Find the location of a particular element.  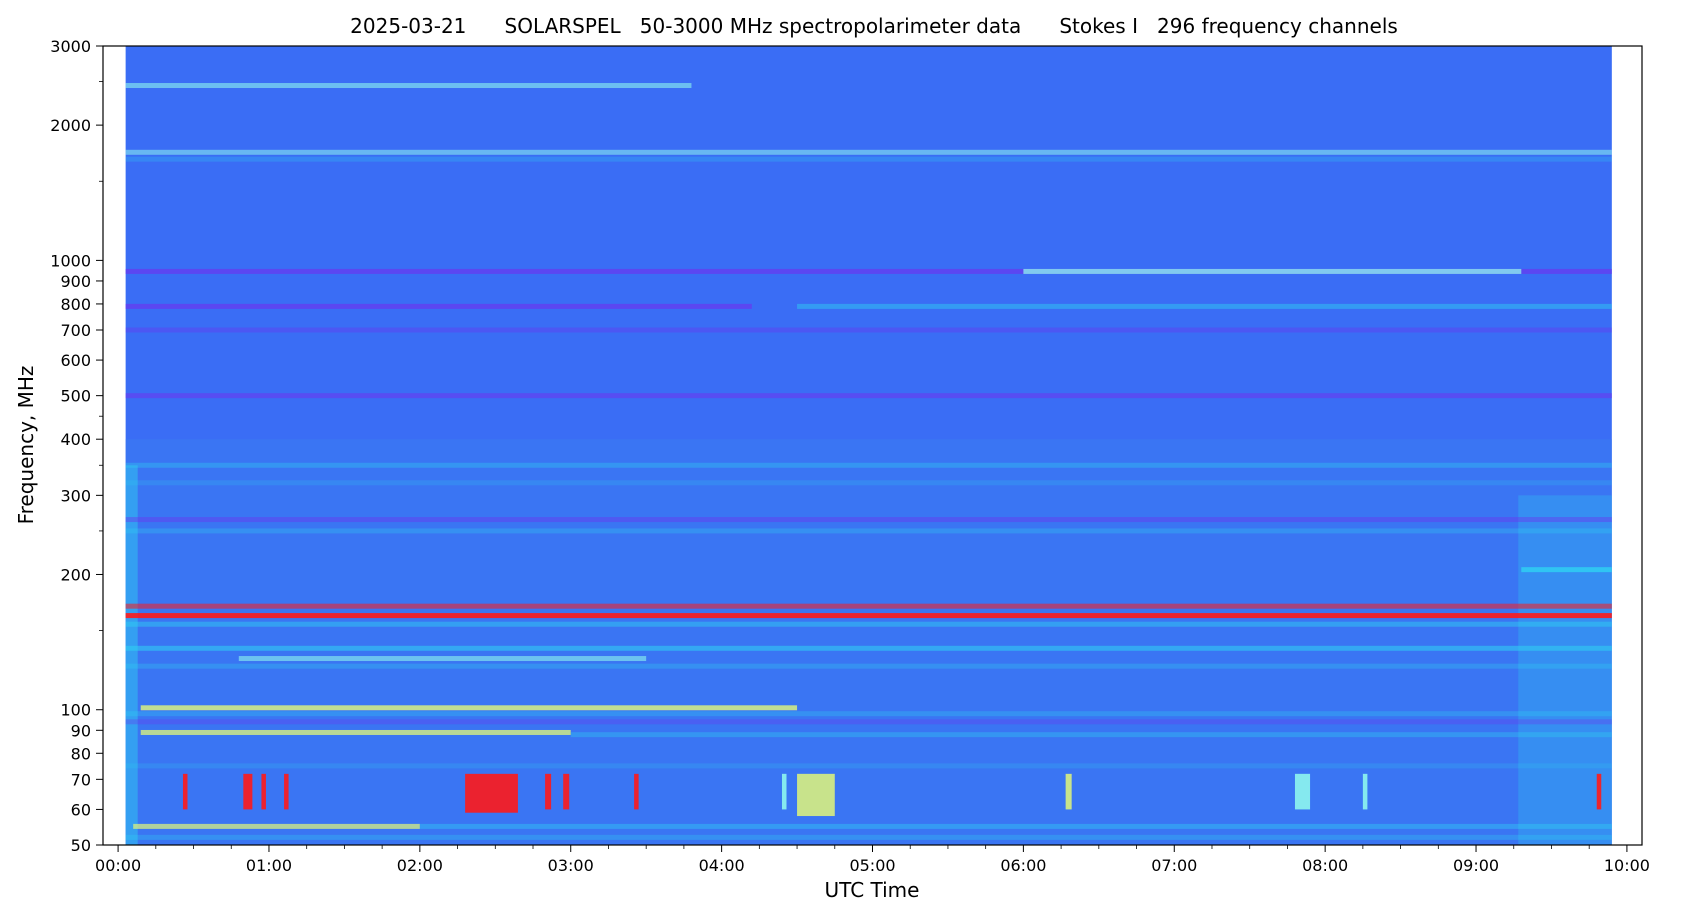

y-tick-label: 80 is located at coordinates (81, 753).